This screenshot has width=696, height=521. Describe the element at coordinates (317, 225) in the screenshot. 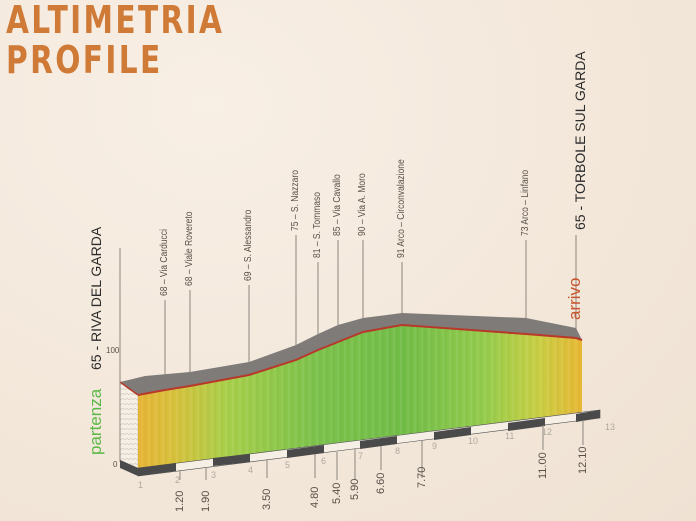

I see `waypoint-label: 81 – S. Tommaso` at that location.